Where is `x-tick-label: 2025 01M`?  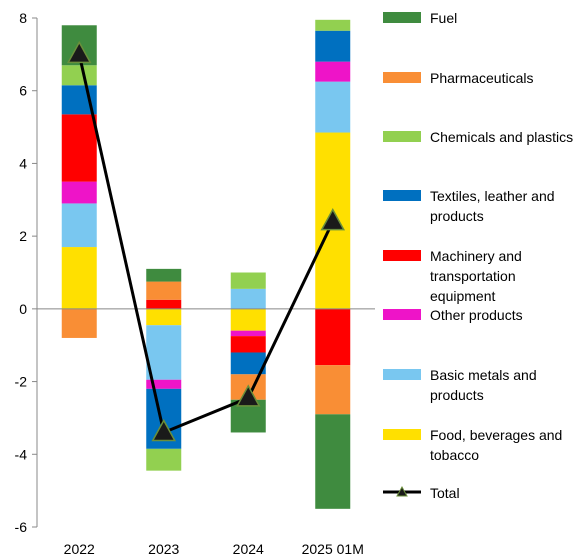 x-tick-label: 2025 01M is located at coordinates (333, 549).